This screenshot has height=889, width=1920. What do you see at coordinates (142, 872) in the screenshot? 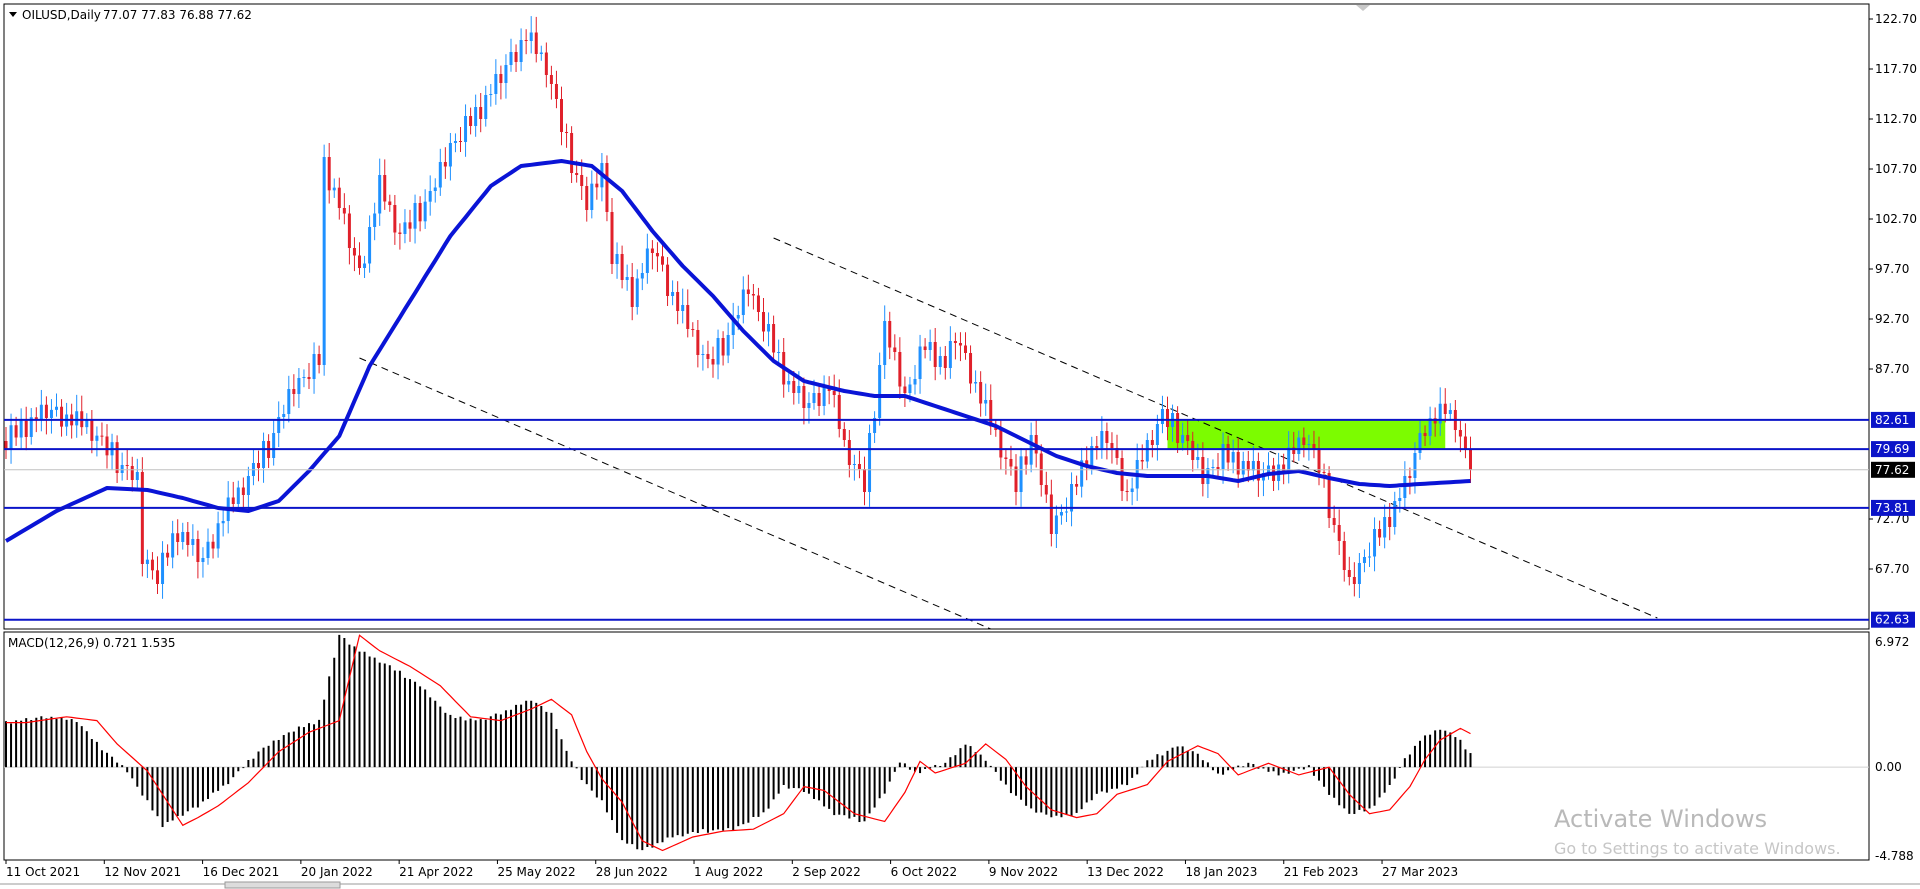
I see `time-tick-label: 12 Nov 2021` at bounding box center [142, 872].